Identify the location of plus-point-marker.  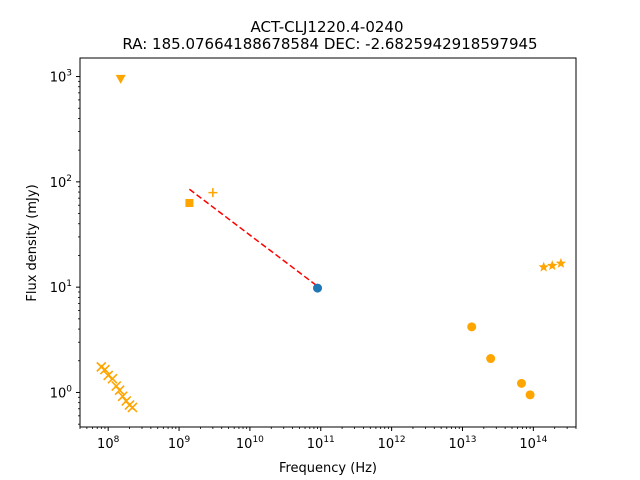
(213, 193).